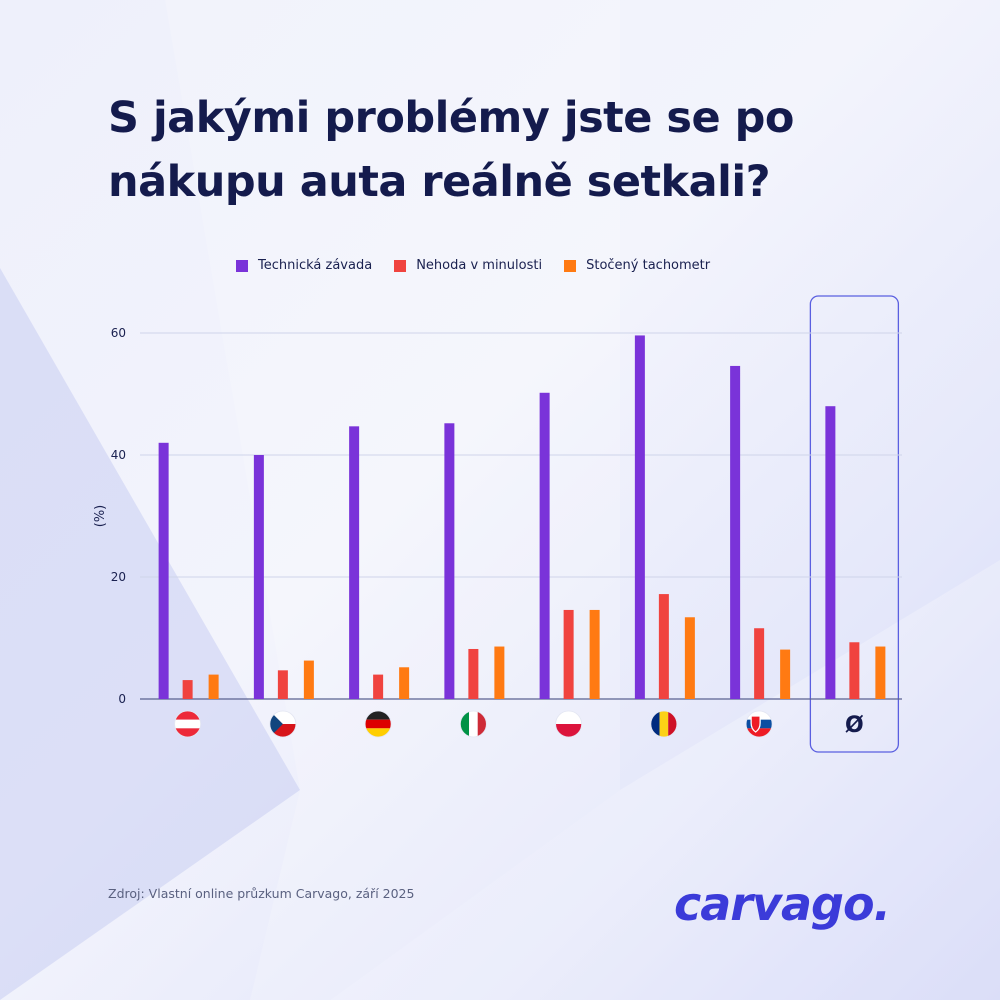  Describe the element at coordinates (378, 724) in the screenshot. I see `flag-germany-icon` at that location.